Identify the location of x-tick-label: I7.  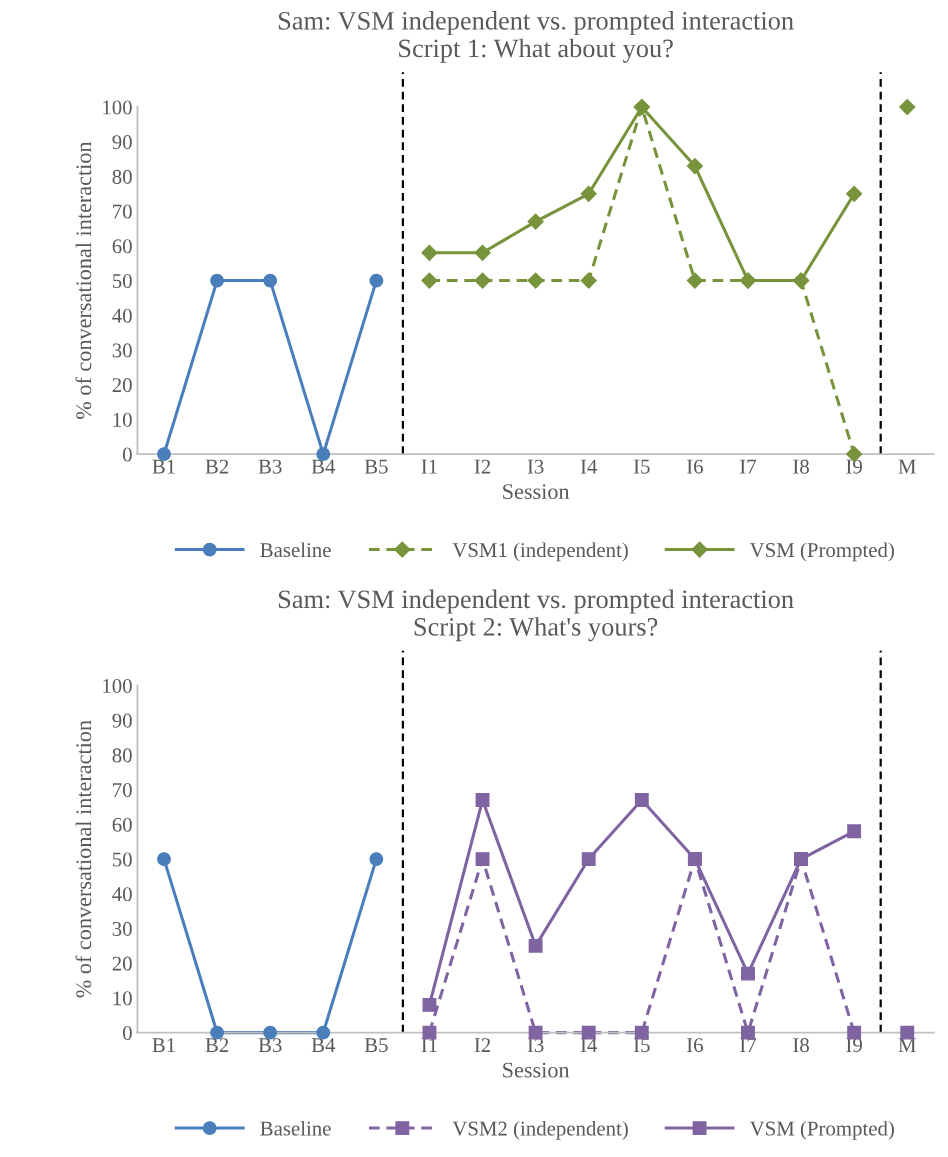
(748, 466).